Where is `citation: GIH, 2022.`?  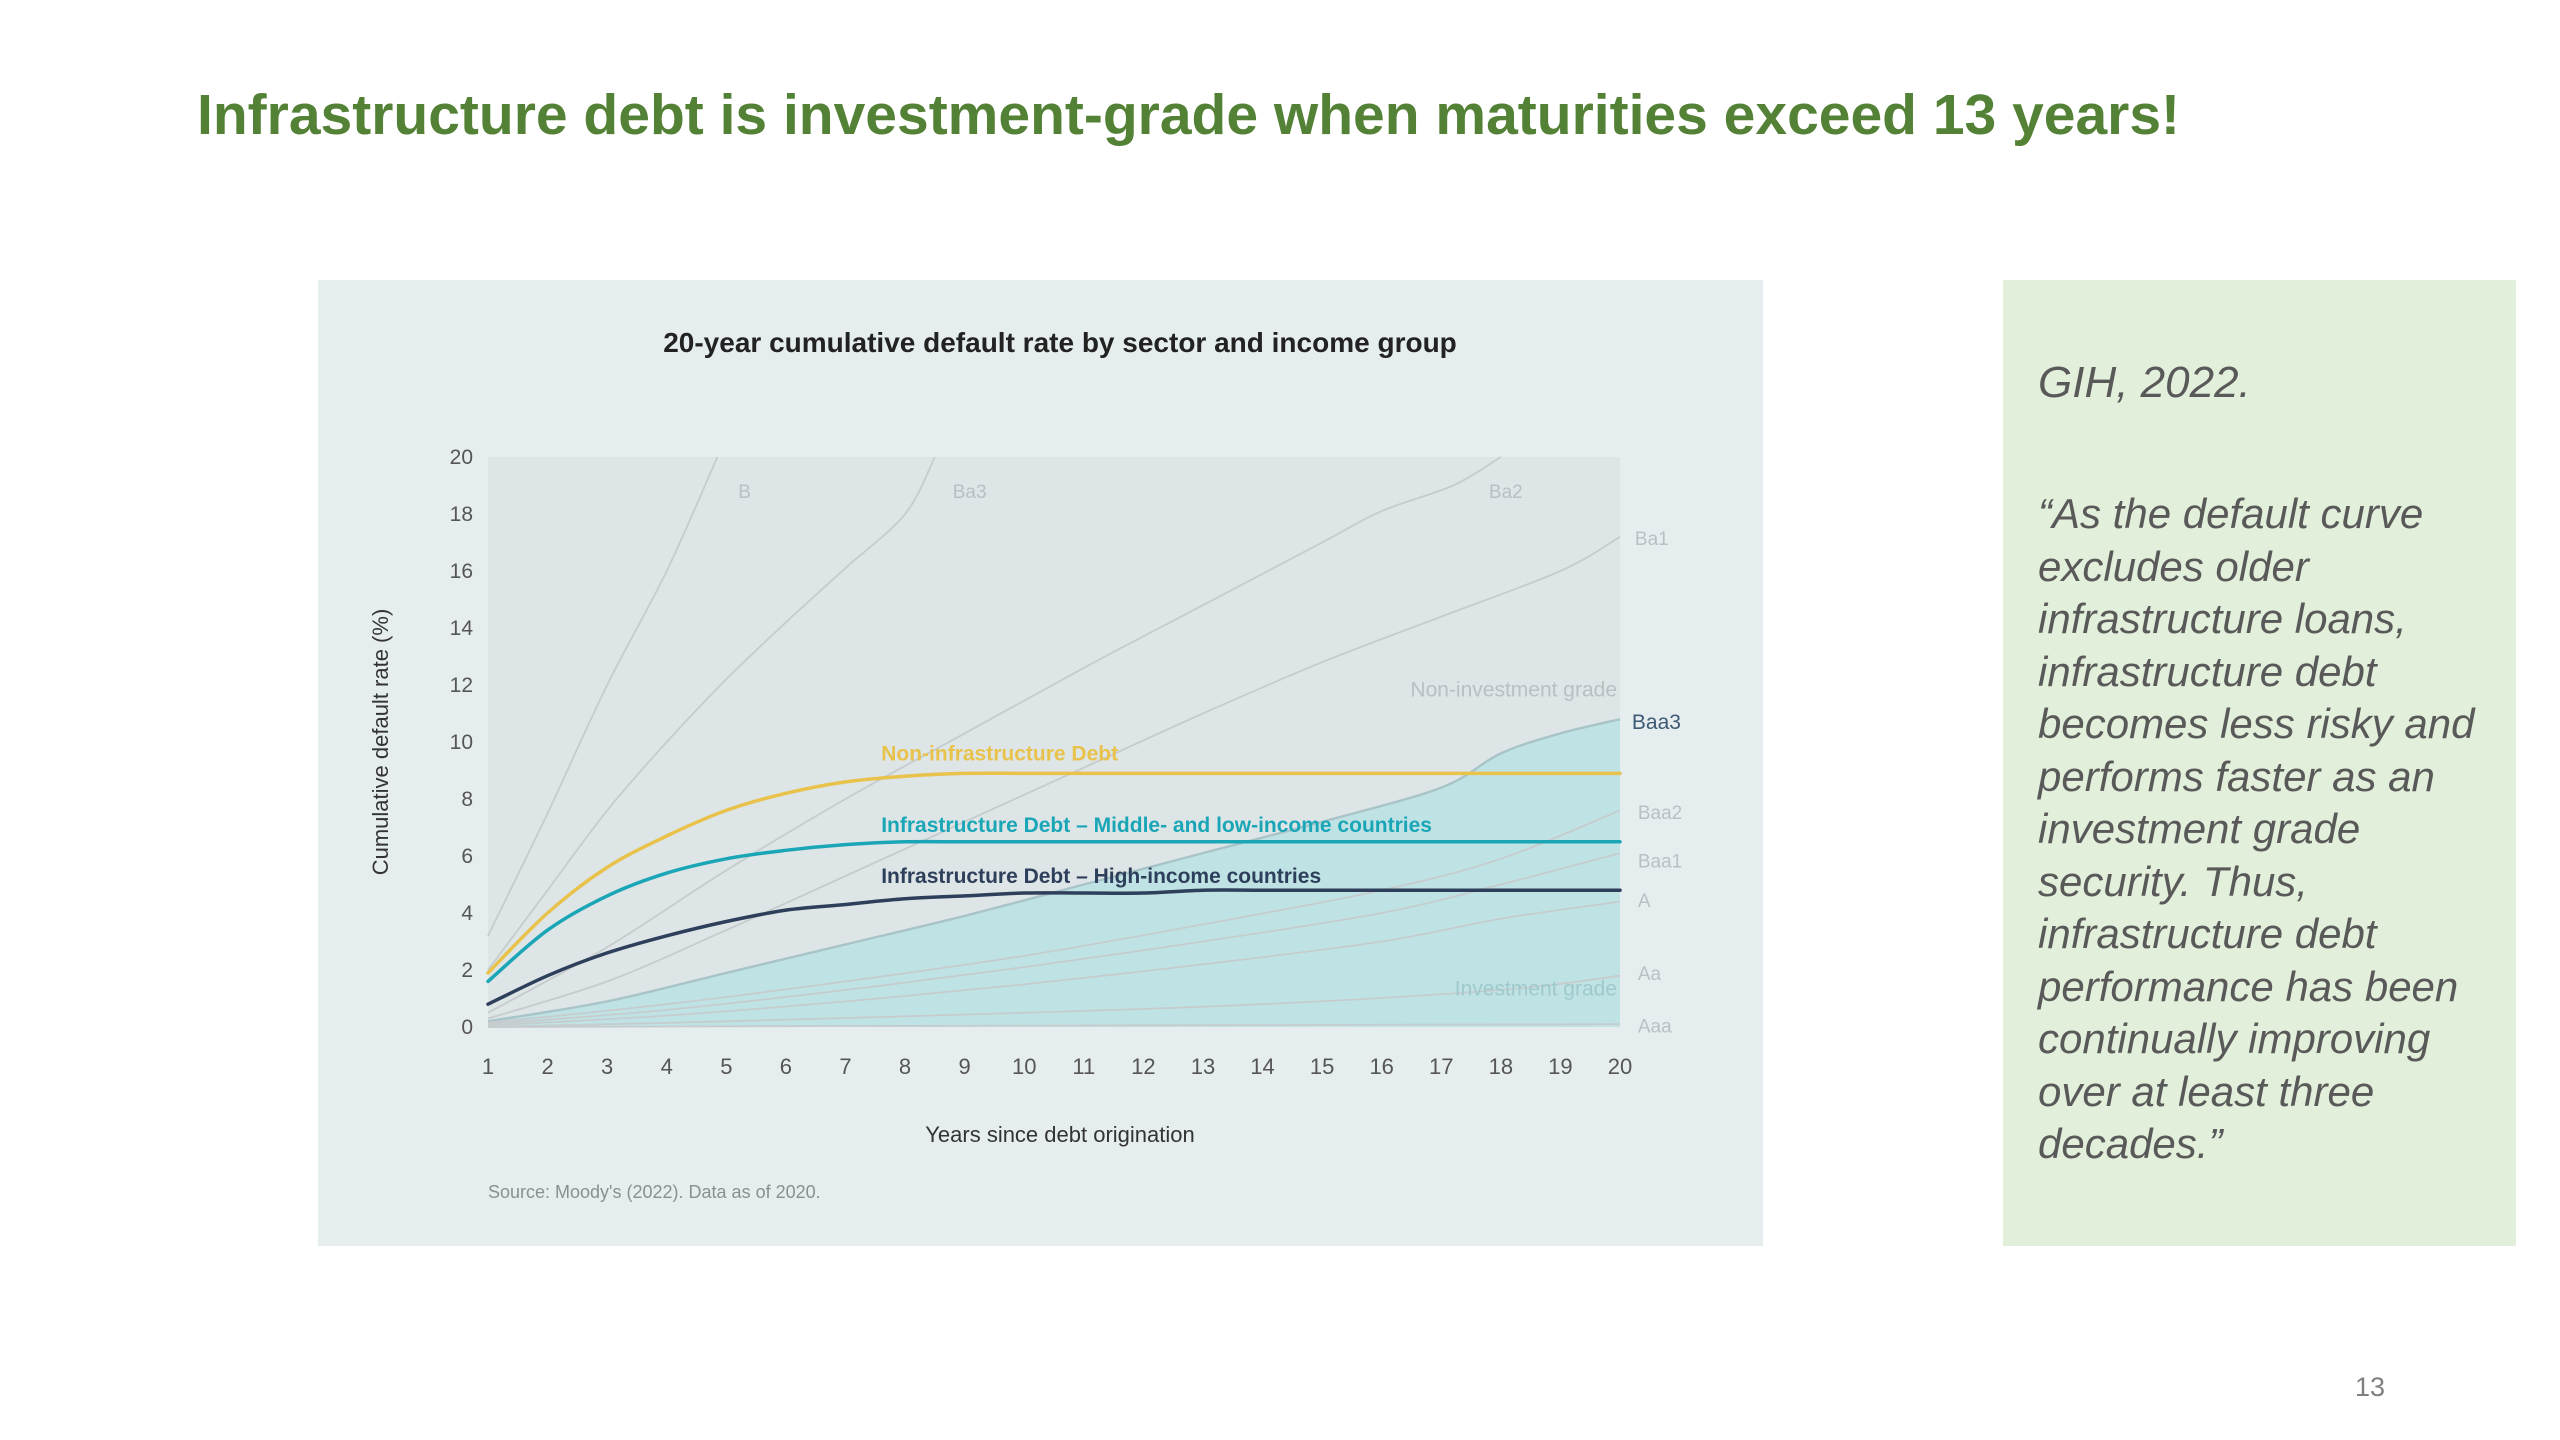 citation: GIH, 2022. is located at coordinates (2144, 382).